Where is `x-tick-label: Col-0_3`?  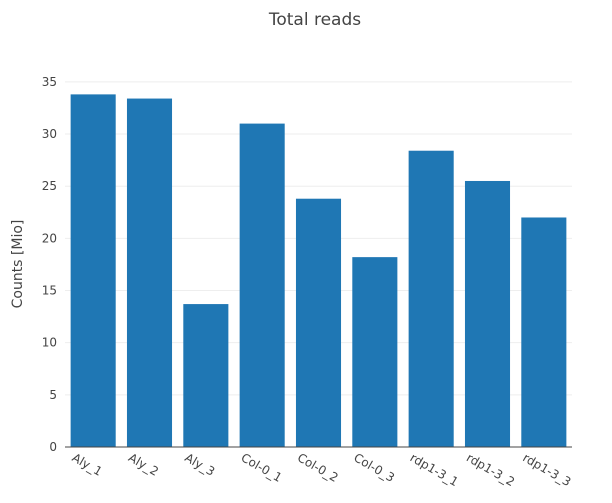 x-tick-label: Col-0_3 is located at coordinates (374, 467).